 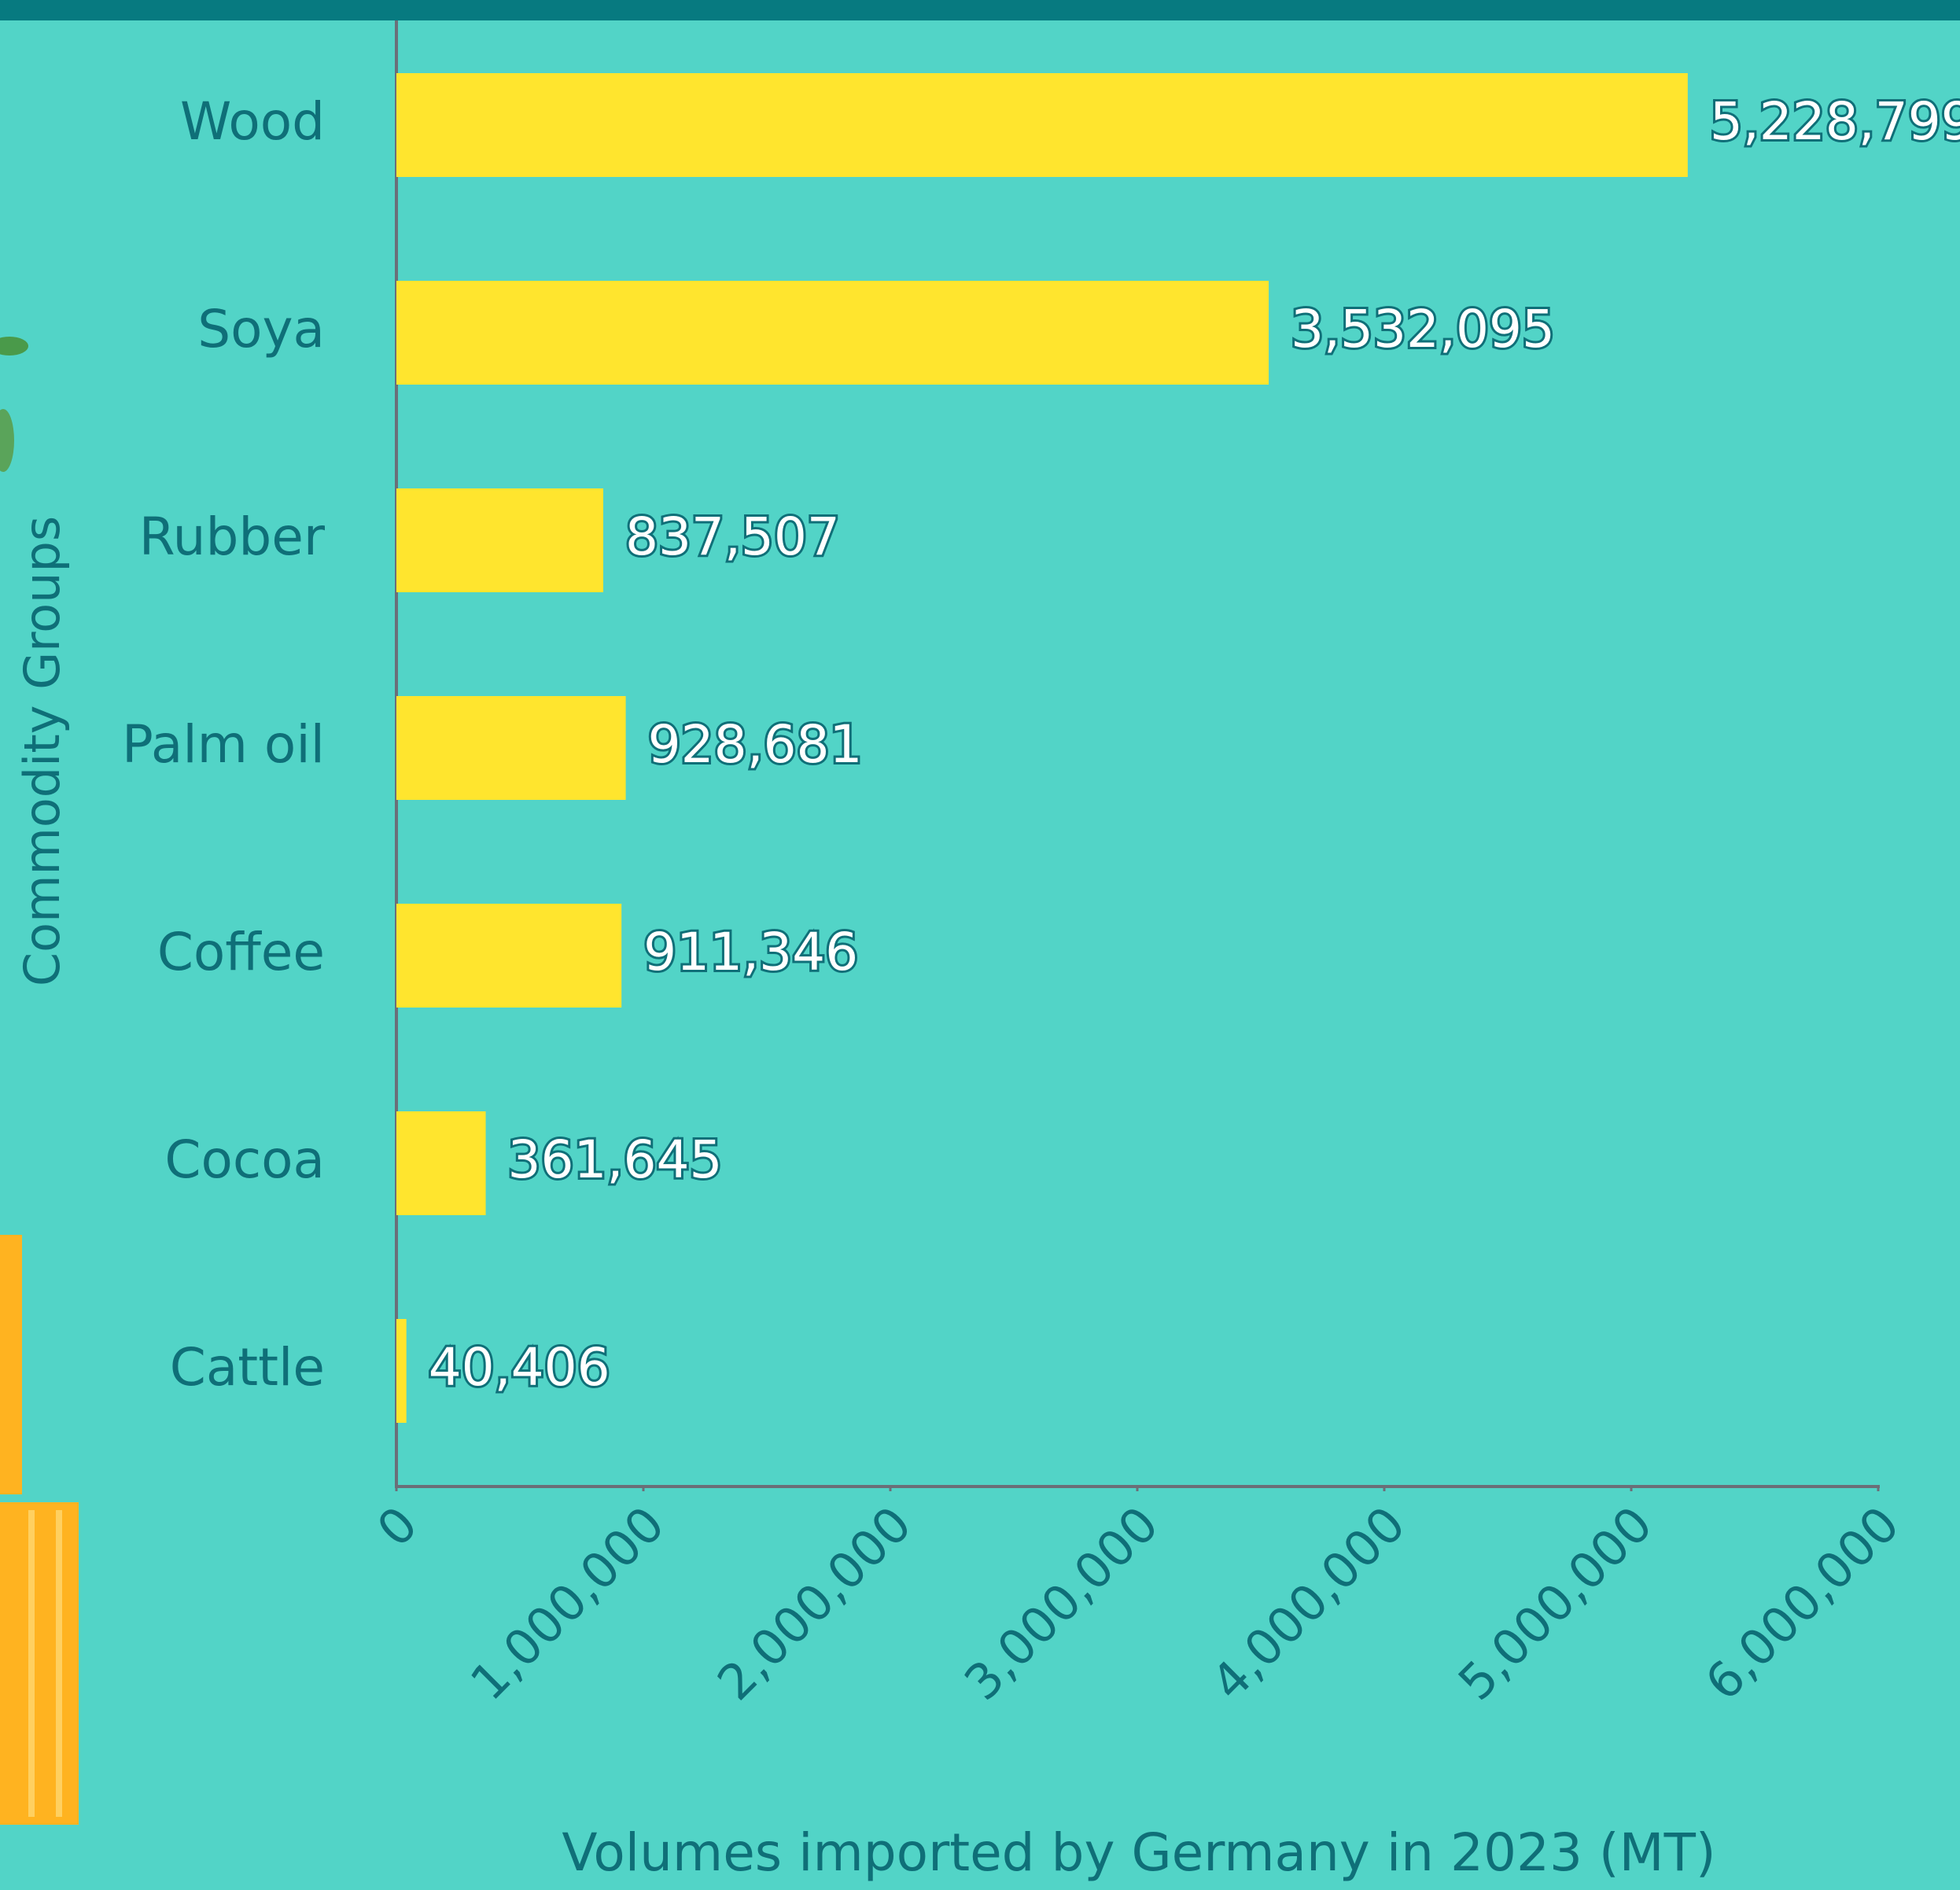 I want to click on y-tick-label: Palm oil, so click(x=223, y=744).